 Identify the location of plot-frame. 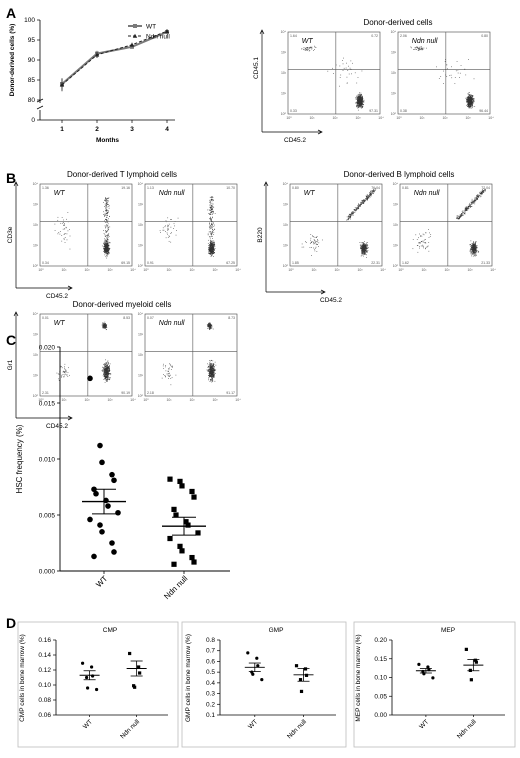
(444, 73).